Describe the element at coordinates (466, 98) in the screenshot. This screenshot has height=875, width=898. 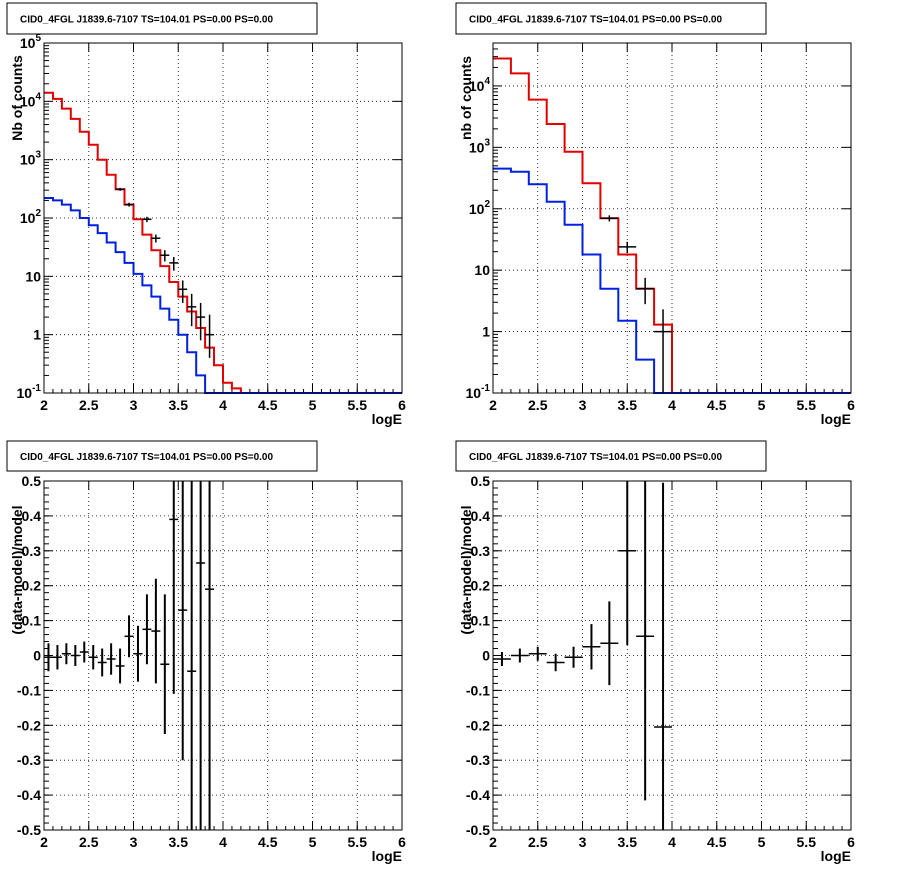
I see `y-axis-title: nb of counts` at that location.